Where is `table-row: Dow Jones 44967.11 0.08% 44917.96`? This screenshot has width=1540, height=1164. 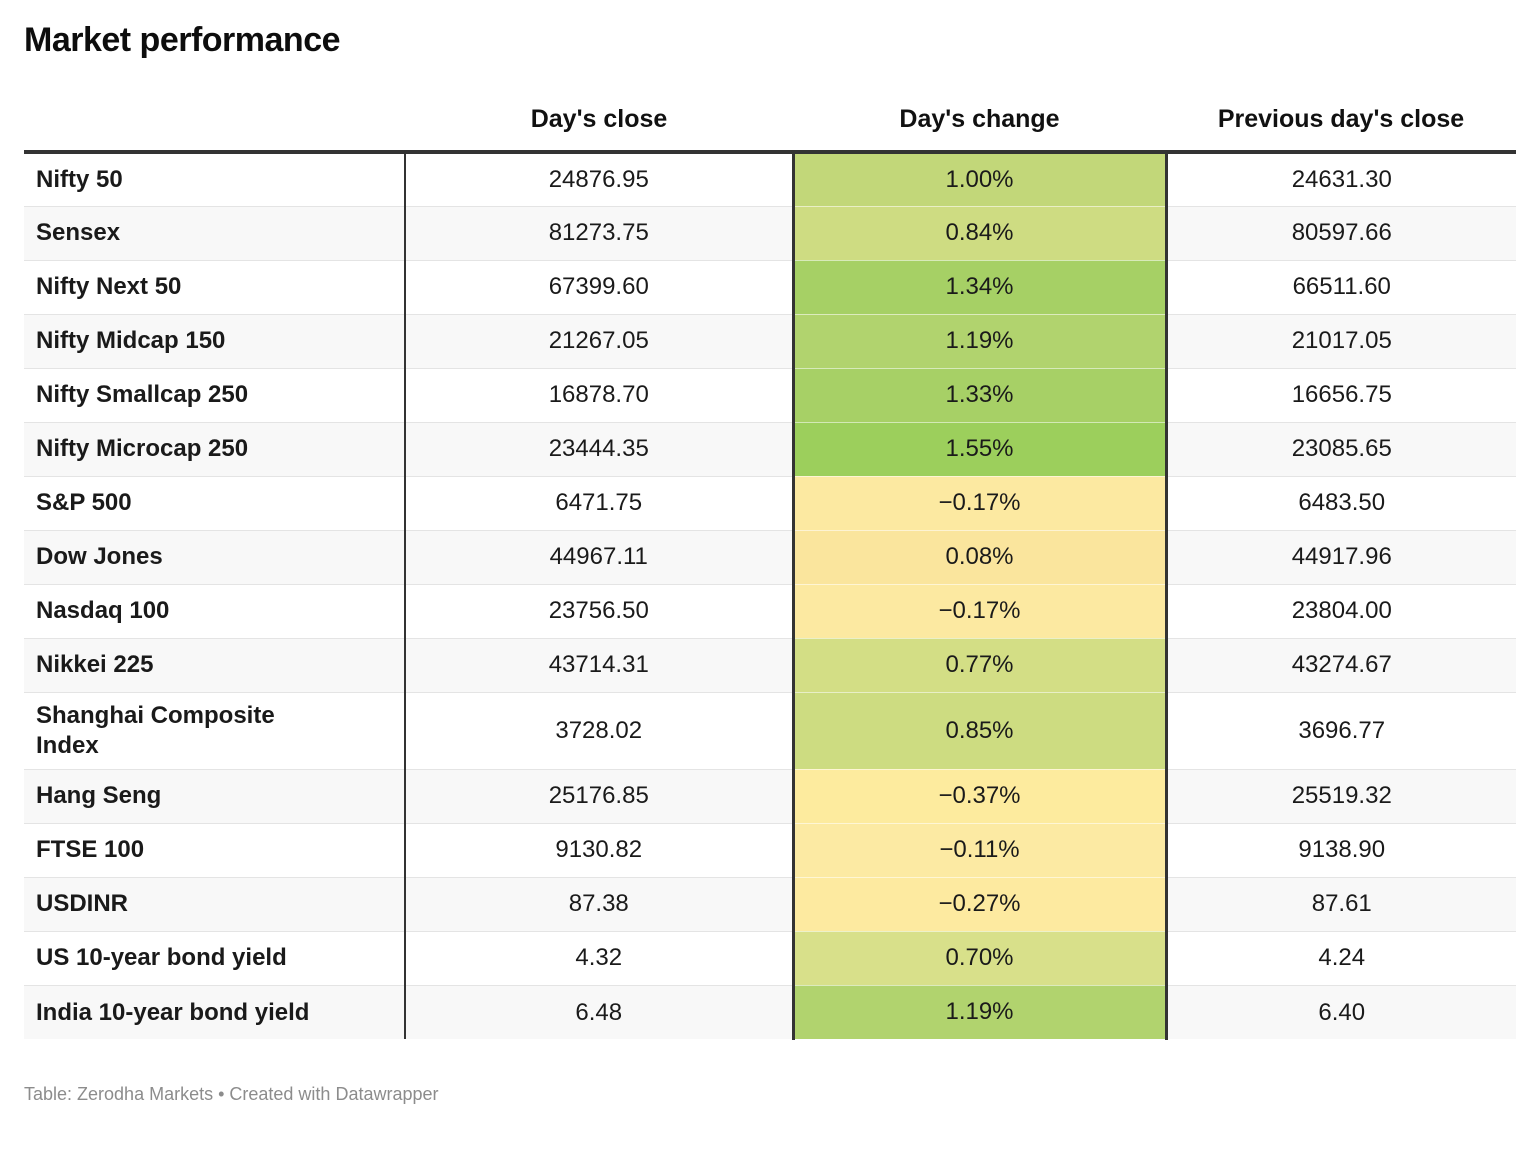
table-row: Dow Jones 44967.11 0.08% 44917.96 is located at coordinates (770, 557).